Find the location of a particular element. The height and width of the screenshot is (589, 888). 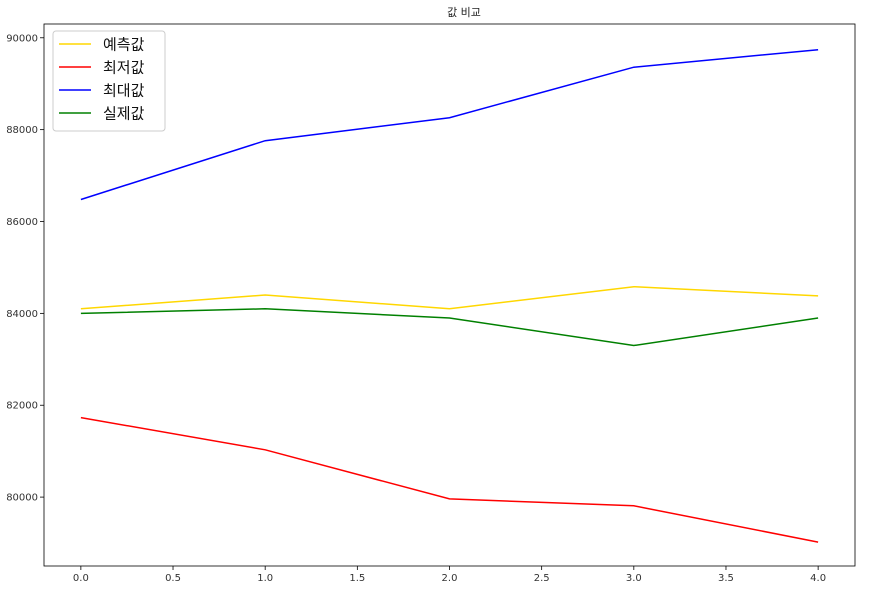

legend-label: 예측값 is located at coordinates (124, 45).